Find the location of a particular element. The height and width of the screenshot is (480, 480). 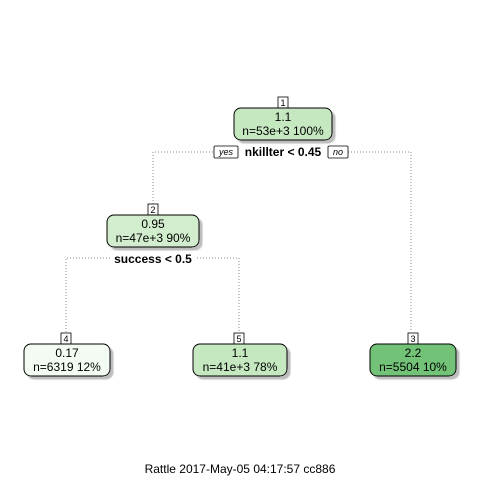

node-stats: n=47e+3 90% is located at coordinates (153, 238).